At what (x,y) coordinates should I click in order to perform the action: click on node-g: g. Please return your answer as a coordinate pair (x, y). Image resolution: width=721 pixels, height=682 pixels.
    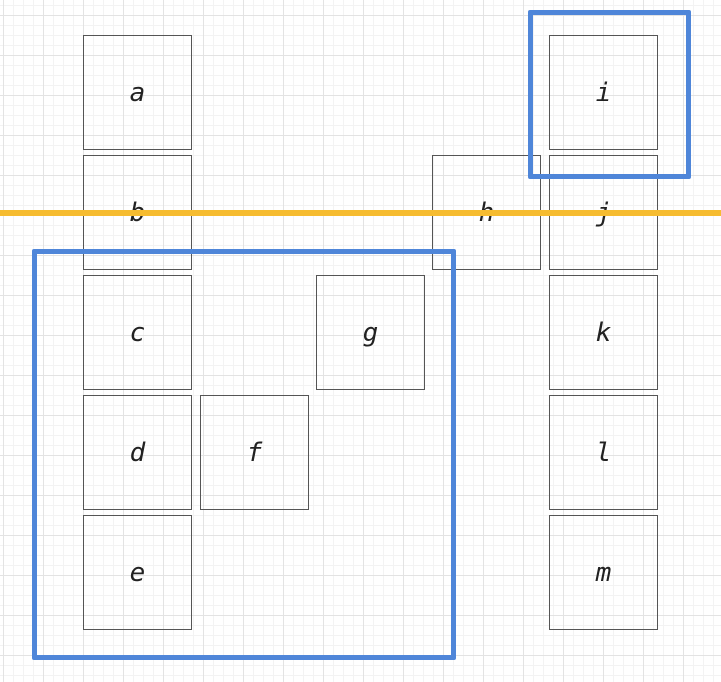
    Looking at the image, I should click on (370, 332).